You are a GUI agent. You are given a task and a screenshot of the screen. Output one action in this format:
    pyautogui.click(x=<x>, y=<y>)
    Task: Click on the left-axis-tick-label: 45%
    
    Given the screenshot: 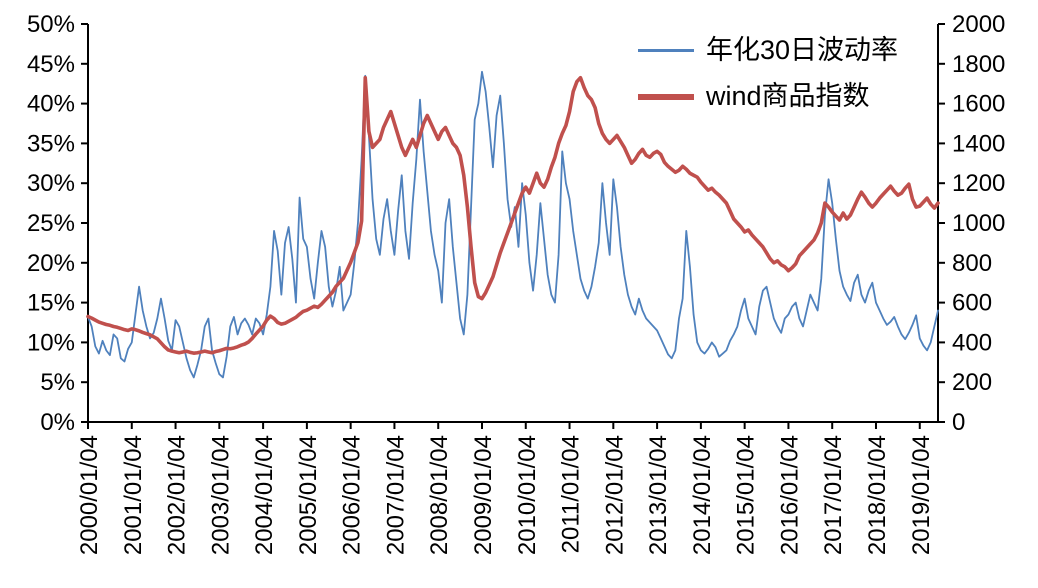 What is the action you would take?
    pyautogui.click(x=51, y=64)
    